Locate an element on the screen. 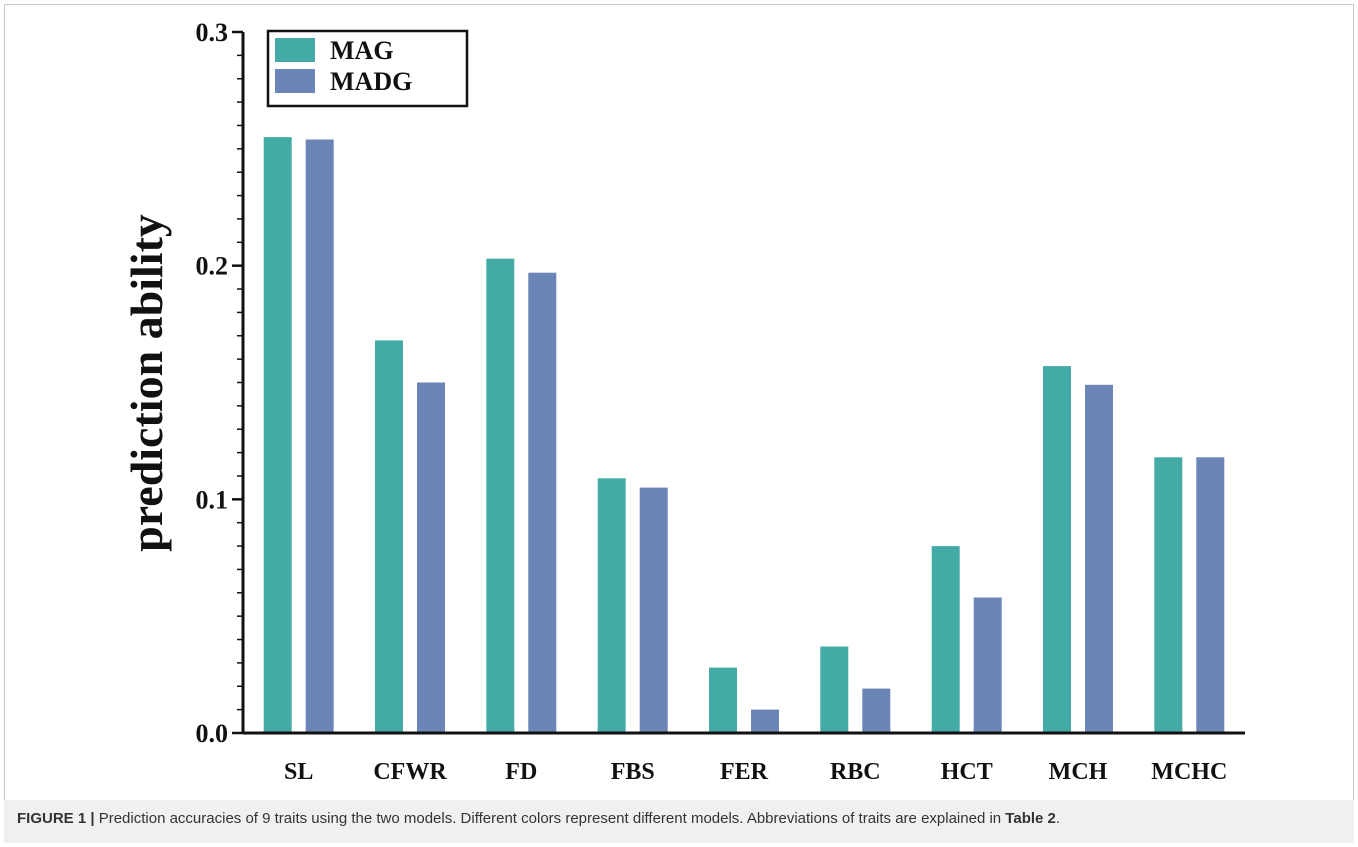  bar-mag-fd is located at coordinates (500, 495).